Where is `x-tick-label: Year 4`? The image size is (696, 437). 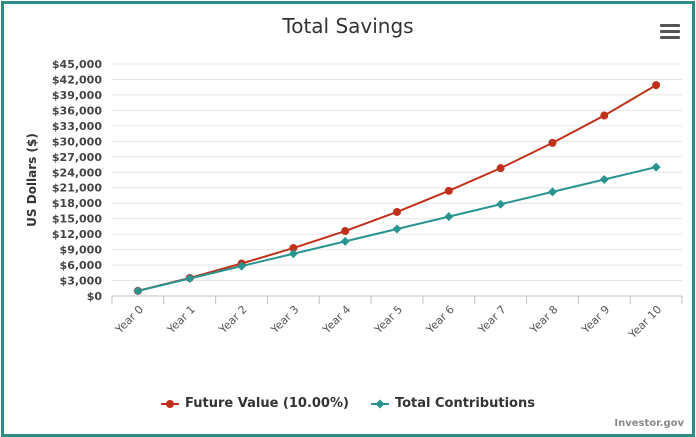
x-tick-label: Year 4 is located at coordinates (337, 320).